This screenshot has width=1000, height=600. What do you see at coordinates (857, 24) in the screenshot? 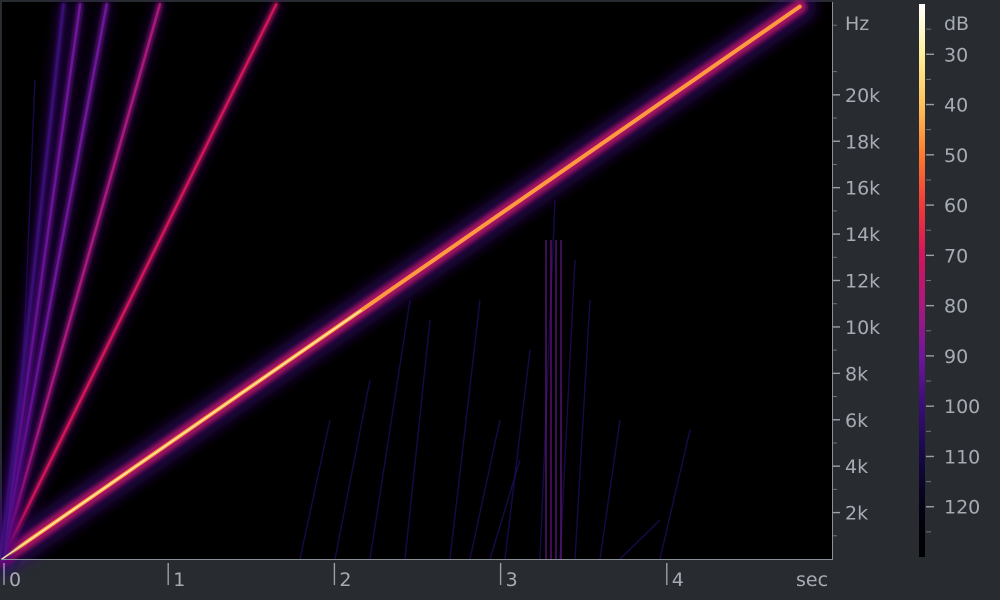
I see `y-axis-unit-label: Hz` at bounding box center [857, 24].